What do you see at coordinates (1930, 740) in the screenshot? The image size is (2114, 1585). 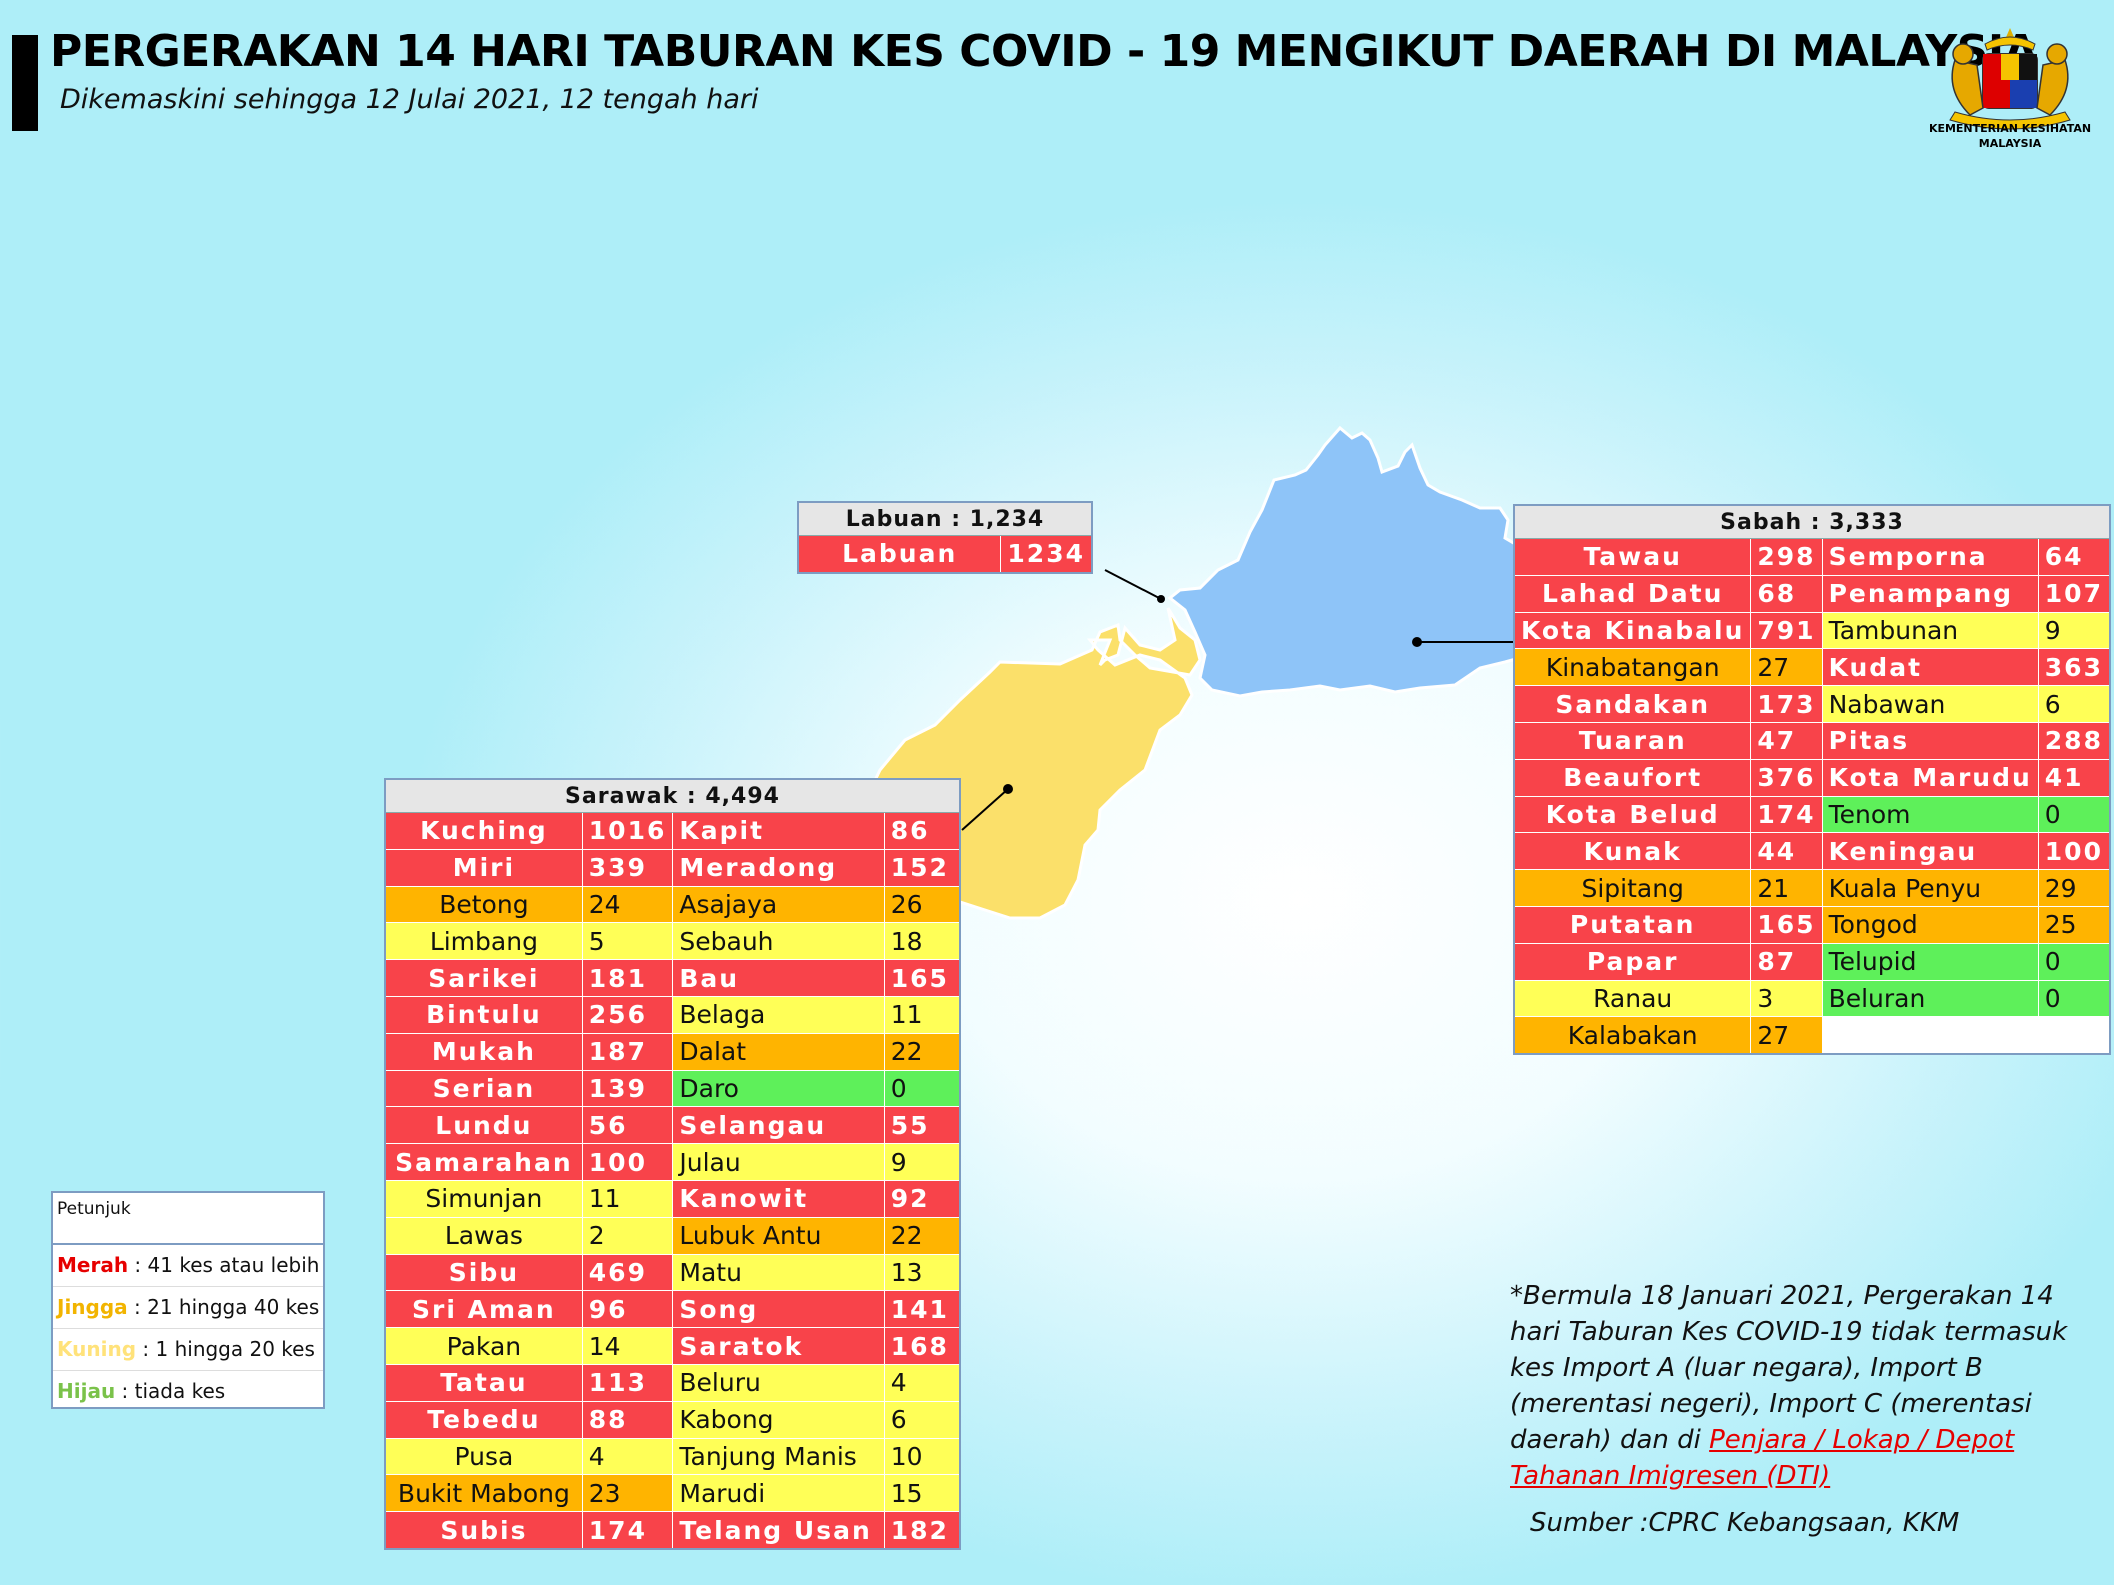 I see `district-name: Pitas` at bounding box center [1930, 740].